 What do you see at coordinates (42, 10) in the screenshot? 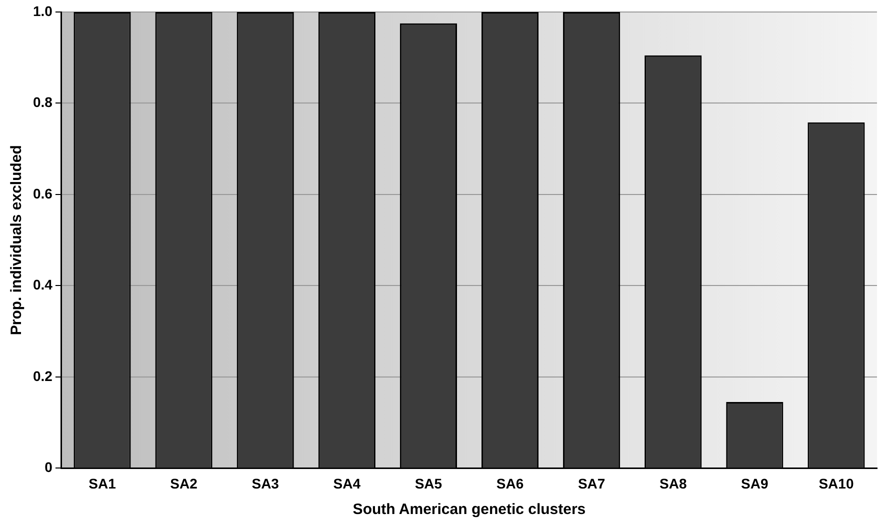
I see `y-tick-label: 1.0` at bounding box center [42, 10].